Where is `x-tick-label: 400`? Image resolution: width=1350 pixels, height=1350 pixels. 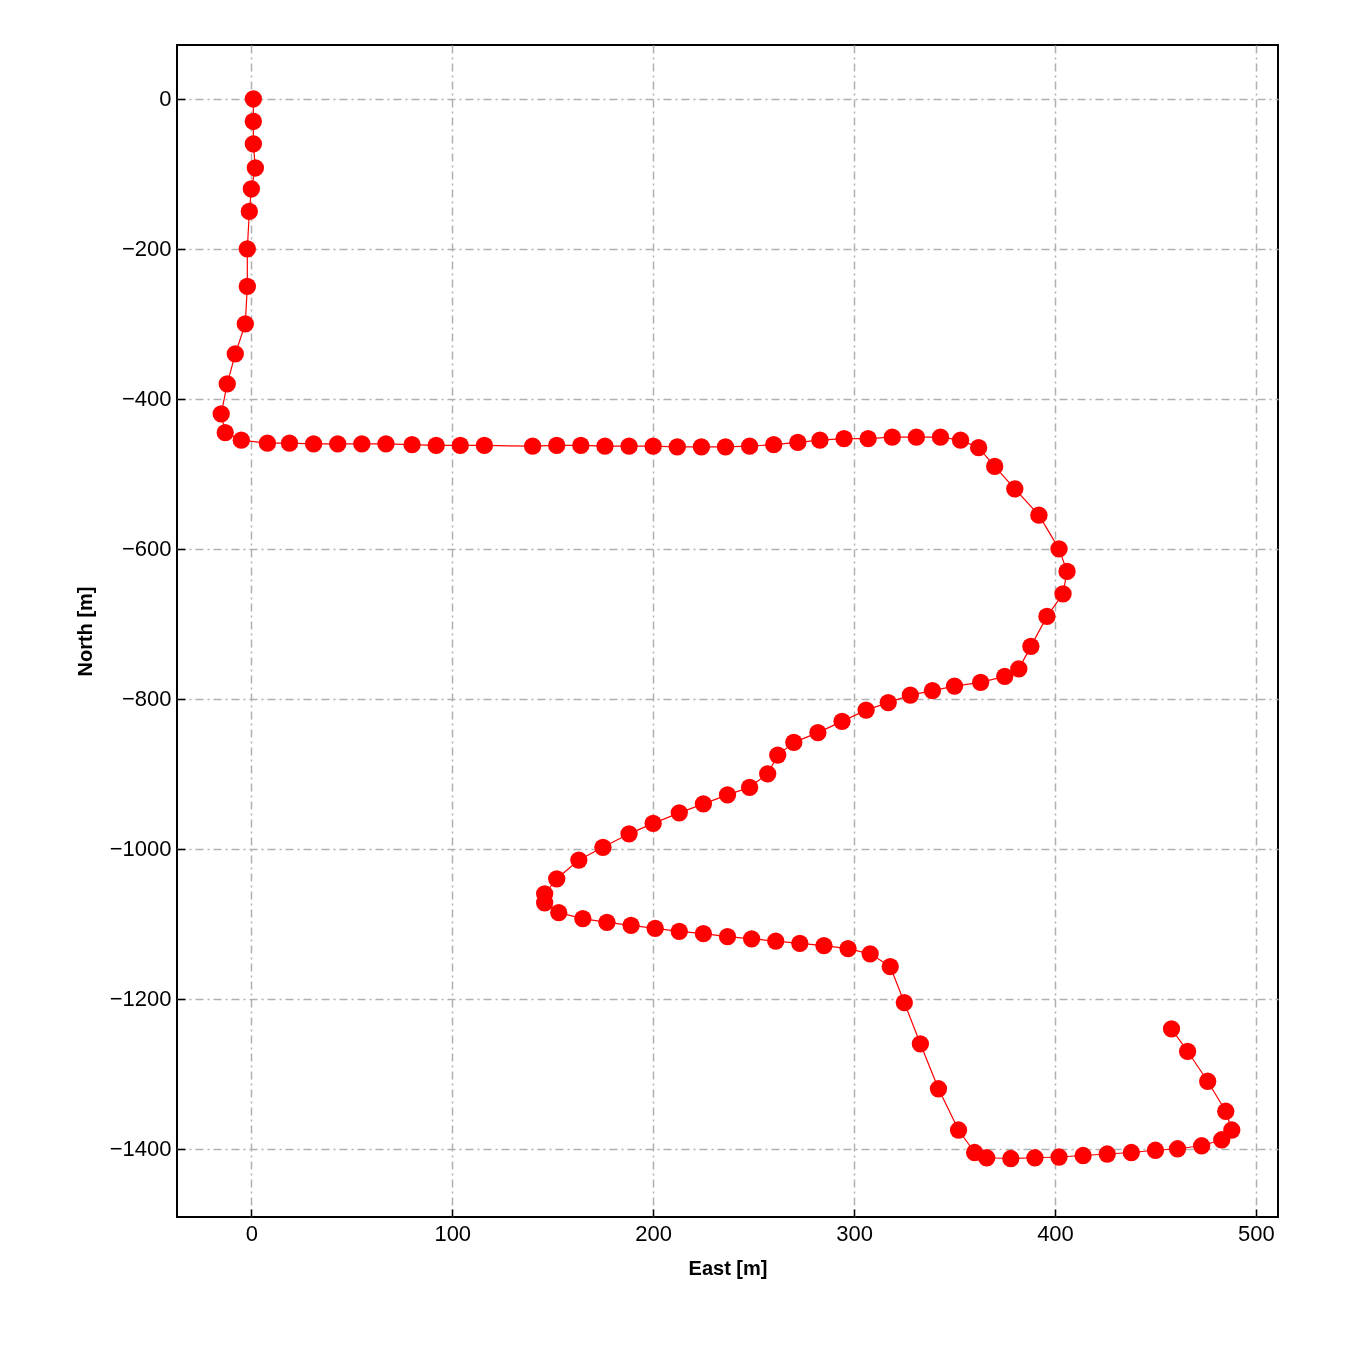
x-tick-label: 400 is located at coordinates (1055, 1233).